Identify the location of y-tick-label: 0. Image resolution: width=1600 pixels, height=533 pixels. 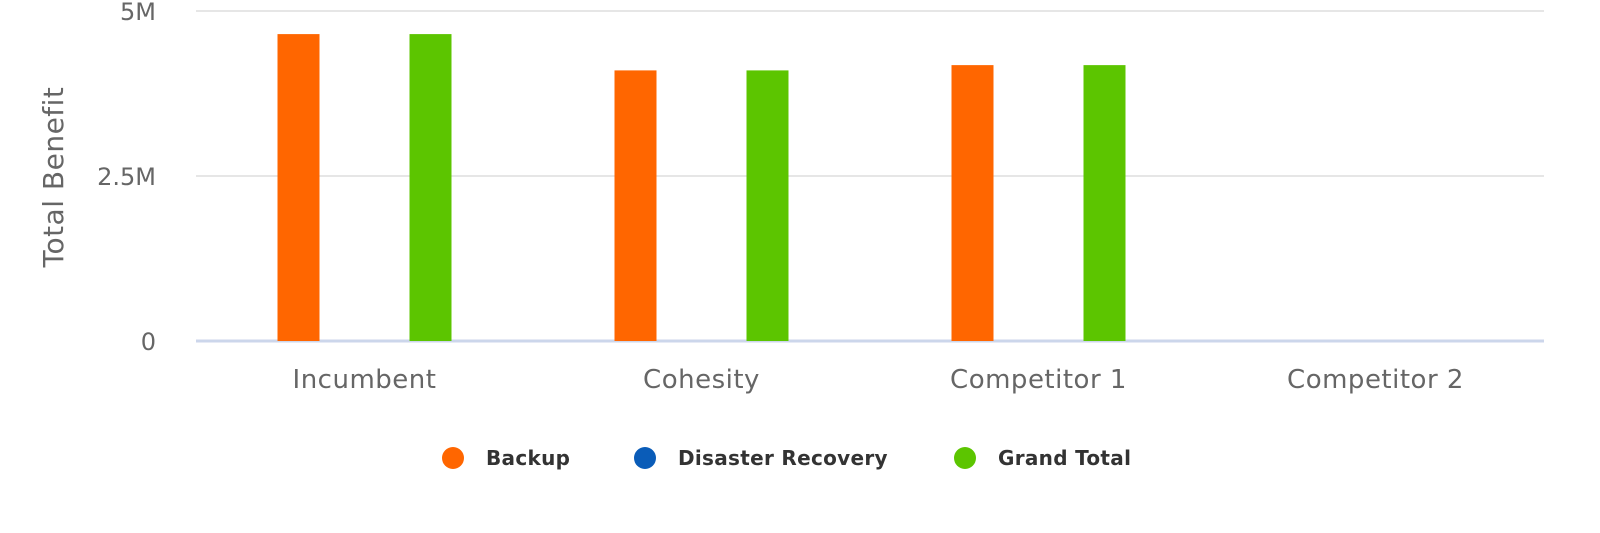
(148, 342).